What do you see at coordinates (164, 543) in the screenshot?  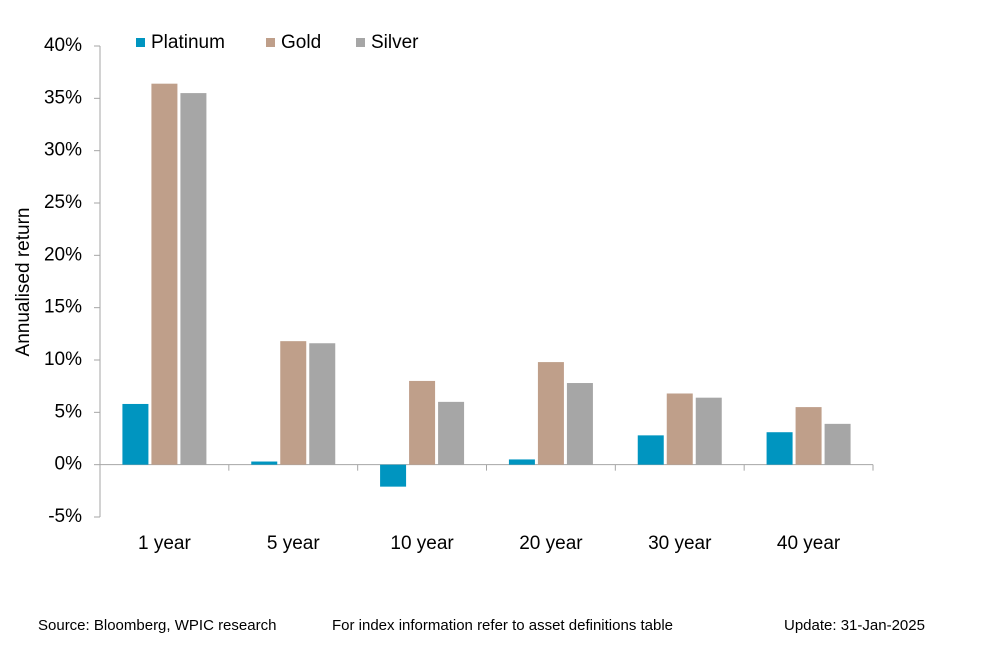 I see `x-tick-label: 1 year` at bounding box center [164, 543].